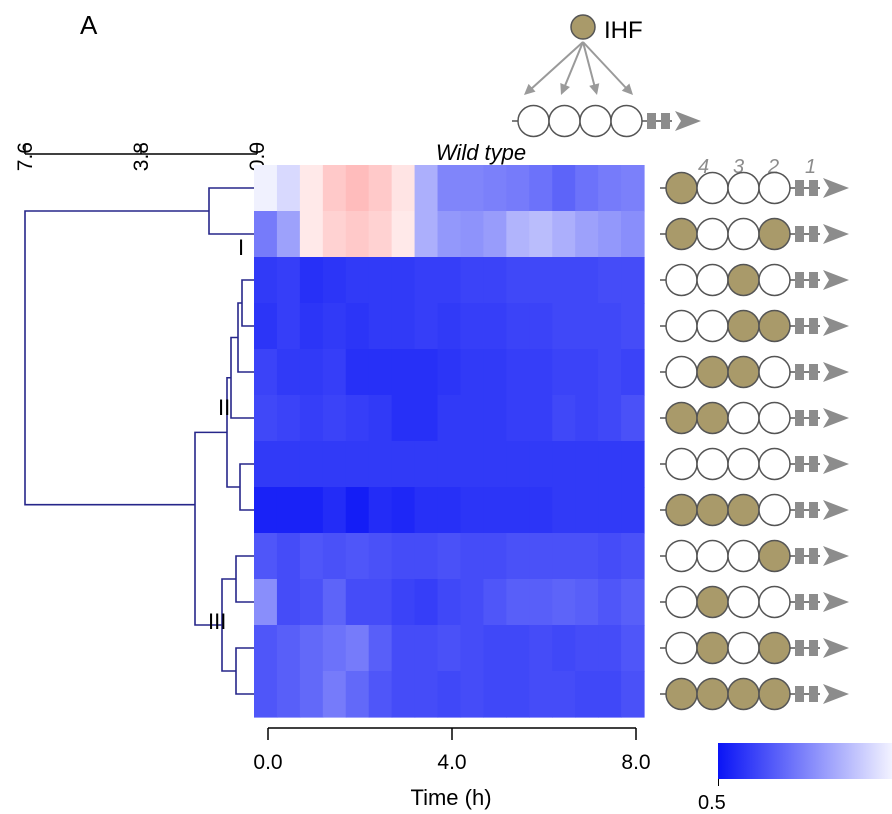 Image resolution: width=892 pixels, height=814 pixels. Describe the element at coordinates (257, 156) in the screenshot. I see `scale-tick-label: 0.0` at that location.